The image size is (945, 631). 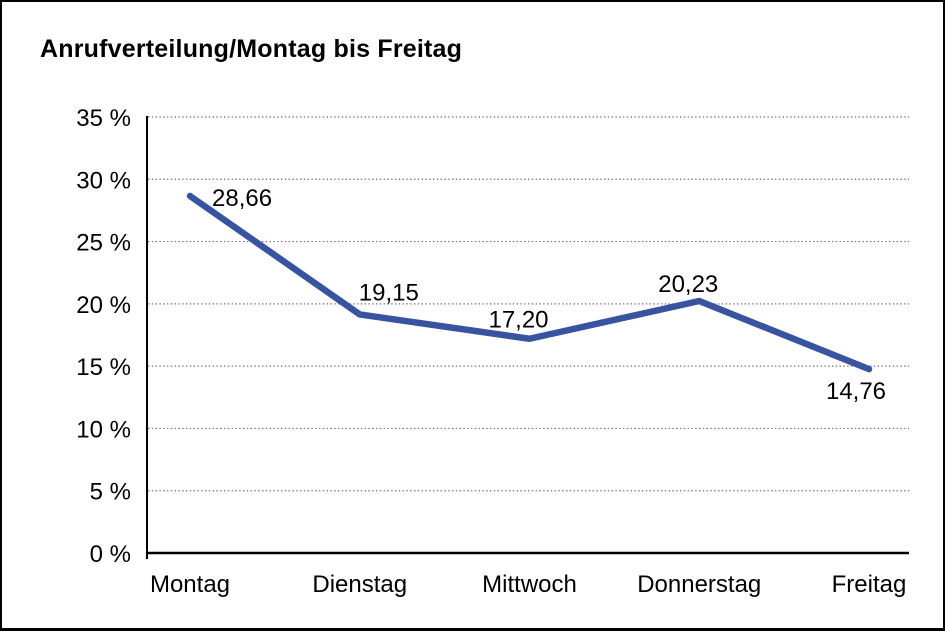 What do you see at coordinates (529, 584) in the screenshot?
I see `x-category-label: Mittwoch` at bounding box center [529, 584].